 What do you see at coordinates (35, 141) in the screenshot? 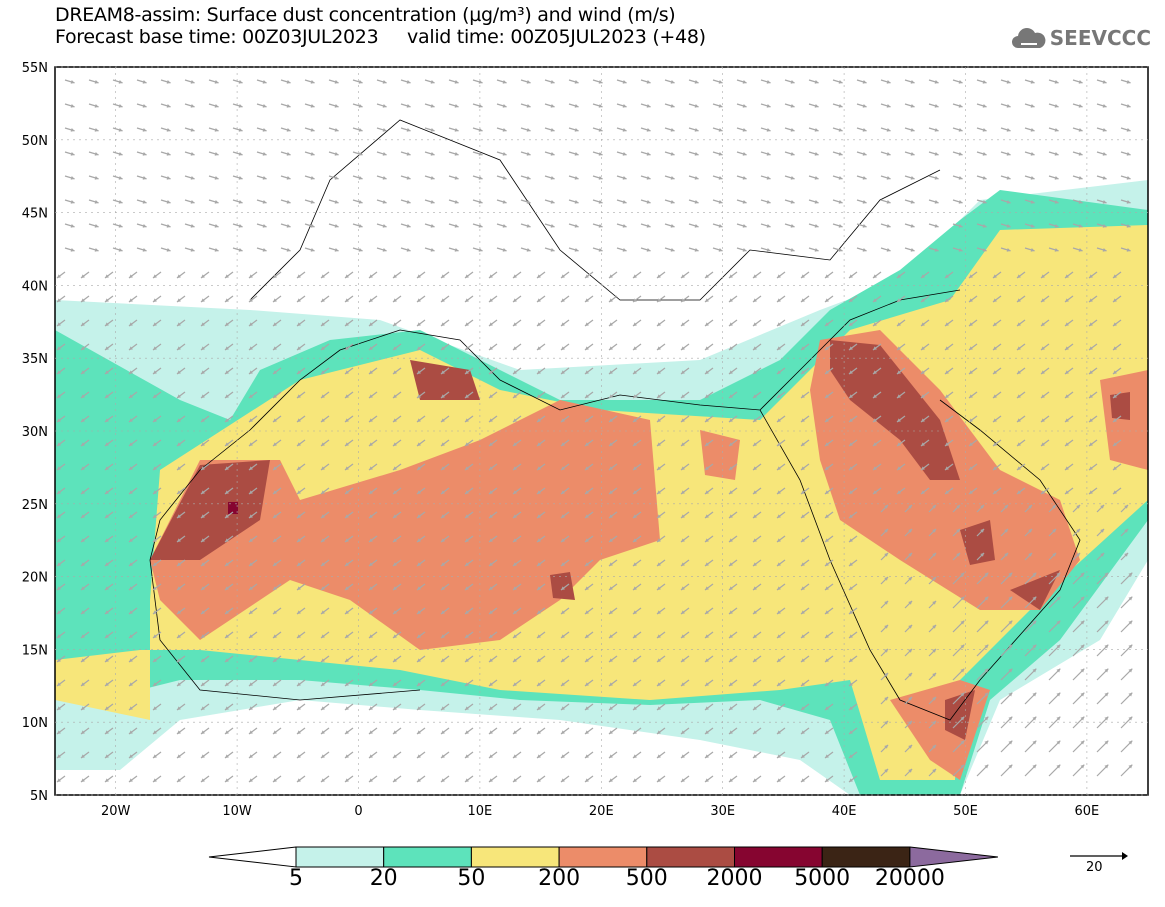
I see `lat-label: 50N` at bounding box center [35, 141].